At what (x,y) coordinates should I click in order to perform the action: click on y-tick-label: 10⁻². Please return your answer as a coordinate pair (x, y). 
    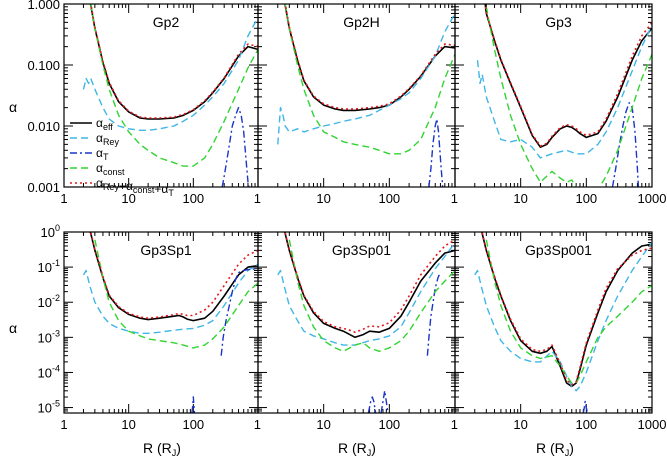
    Looking at the image, I should click on (49, 301).